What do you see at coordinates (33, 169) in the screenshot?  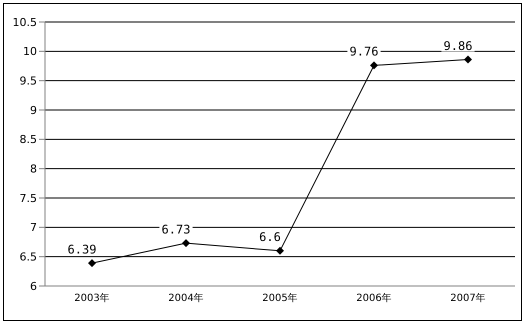 I see `y-tick-label: 8` at bounding box center [33, 169].